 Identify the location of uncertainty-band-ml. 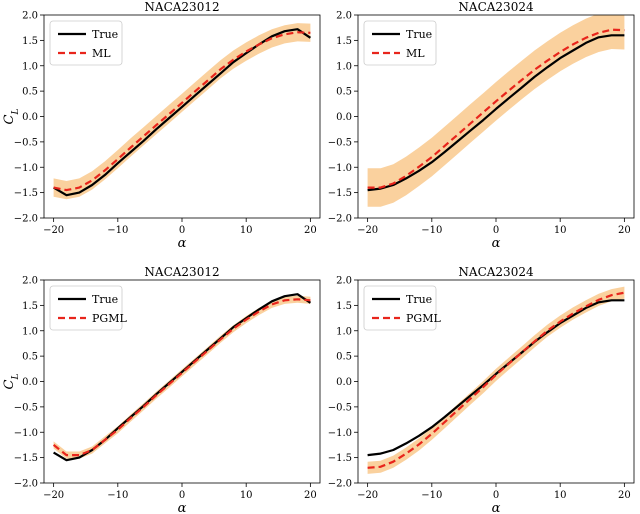
(182, 111).